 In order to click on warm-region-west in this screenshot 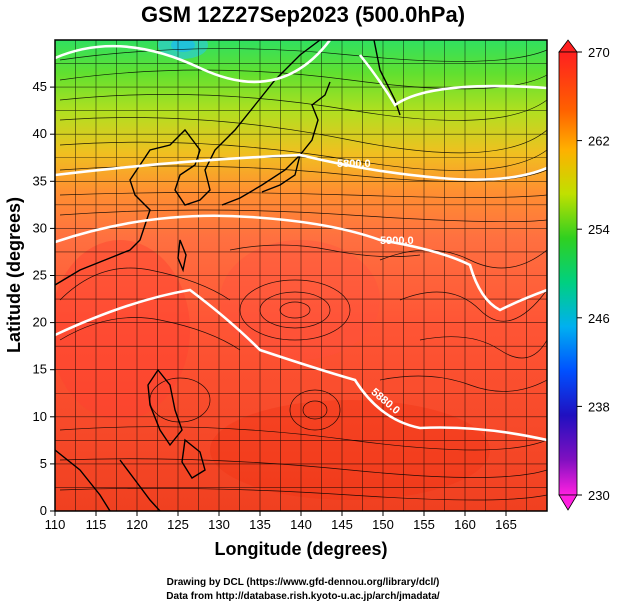, I will do `click(122, 330)`.